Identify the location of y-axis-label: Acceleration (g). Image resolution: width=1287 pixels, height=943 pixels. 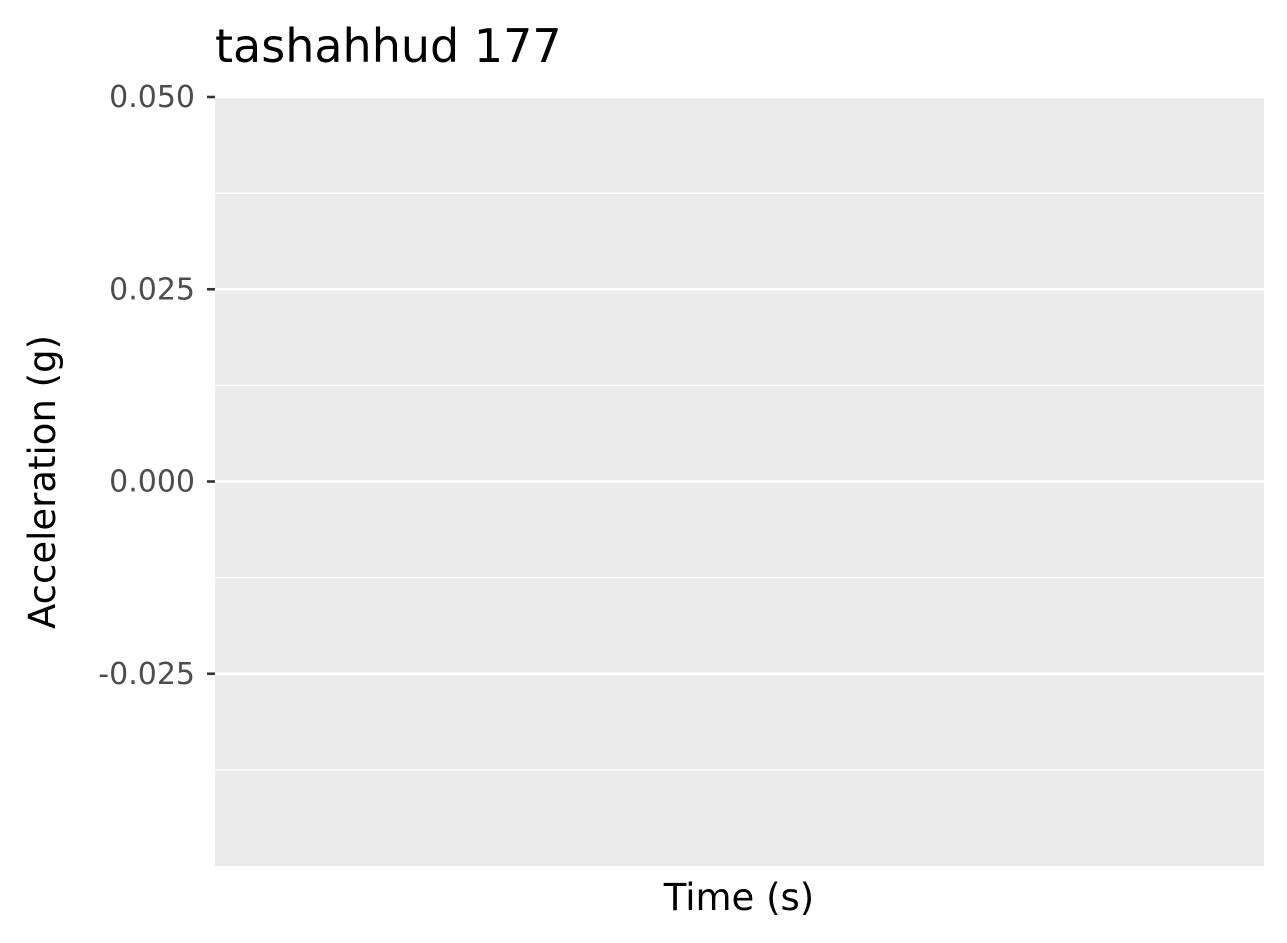
(42, 482).